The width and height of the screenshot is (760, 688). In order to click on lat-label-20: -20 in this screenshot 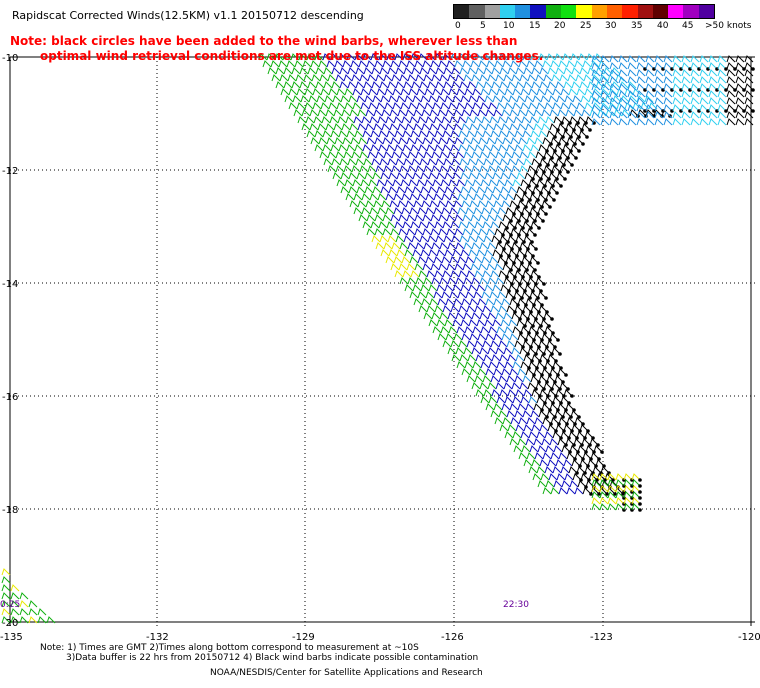, I will do `click(10, 623)`.